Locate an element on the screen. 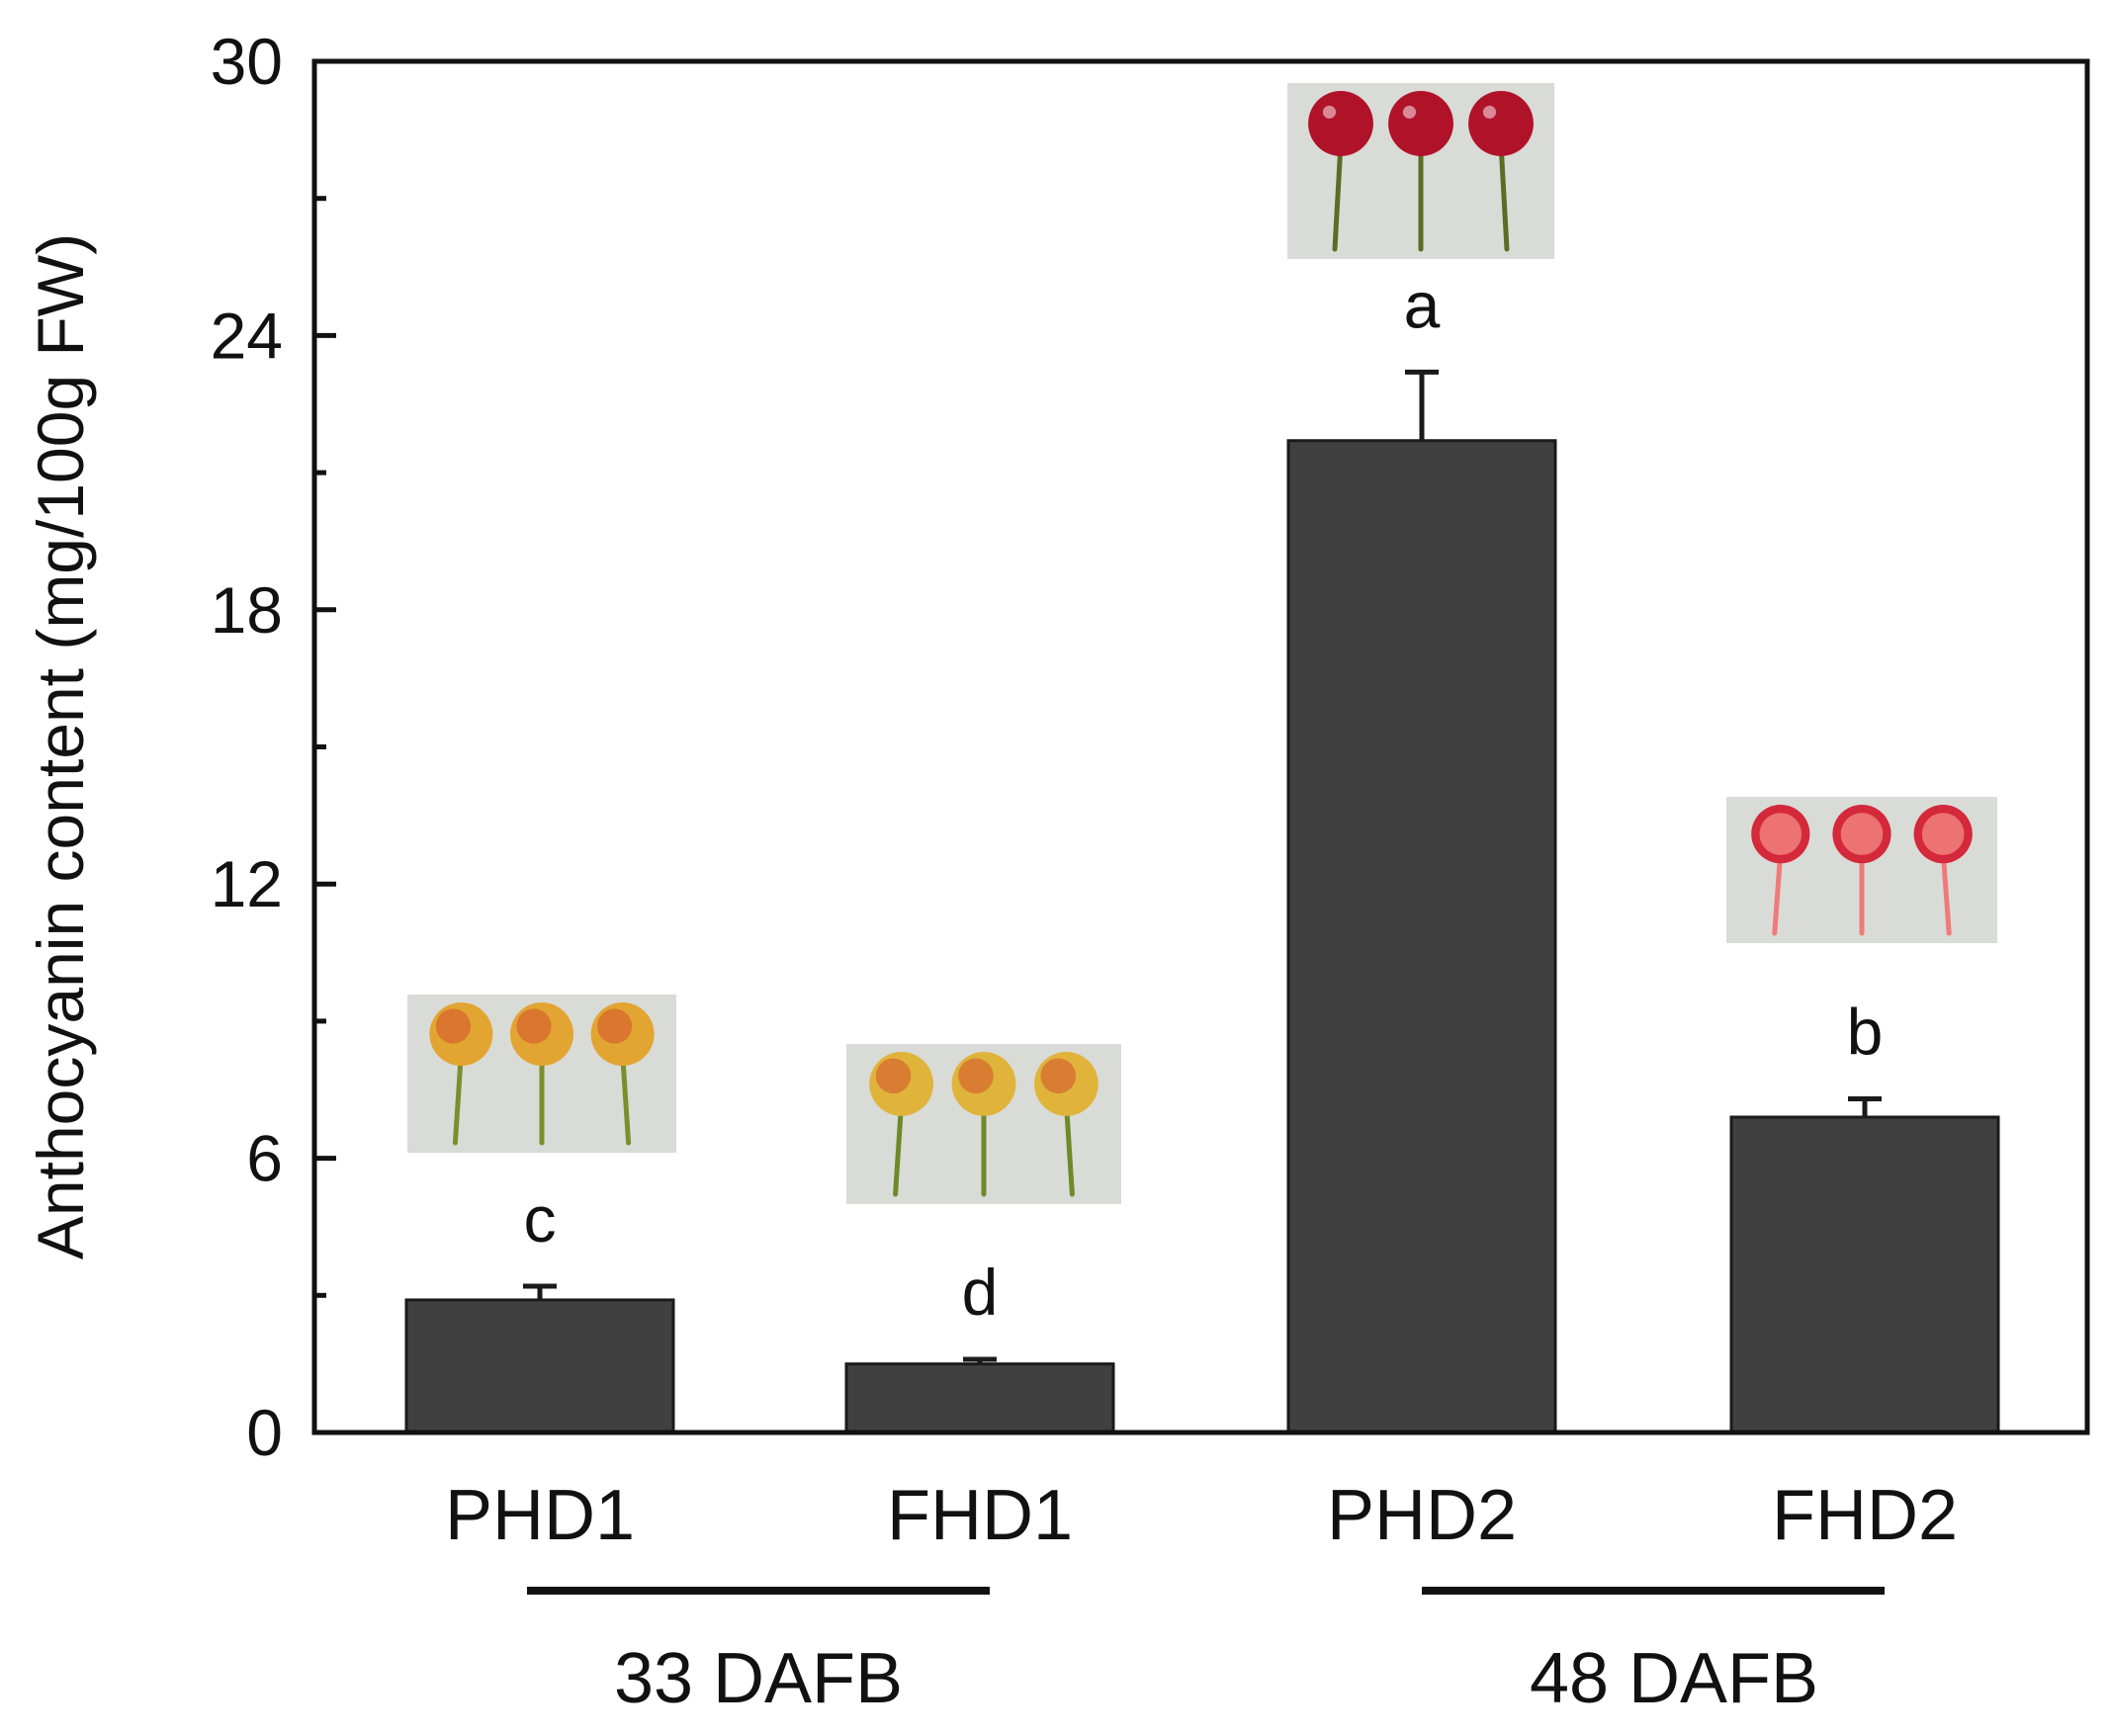 The height and width of the screenshot is (1736, 2110). y-tick-label: 18 is located at coordinates (247, 610).